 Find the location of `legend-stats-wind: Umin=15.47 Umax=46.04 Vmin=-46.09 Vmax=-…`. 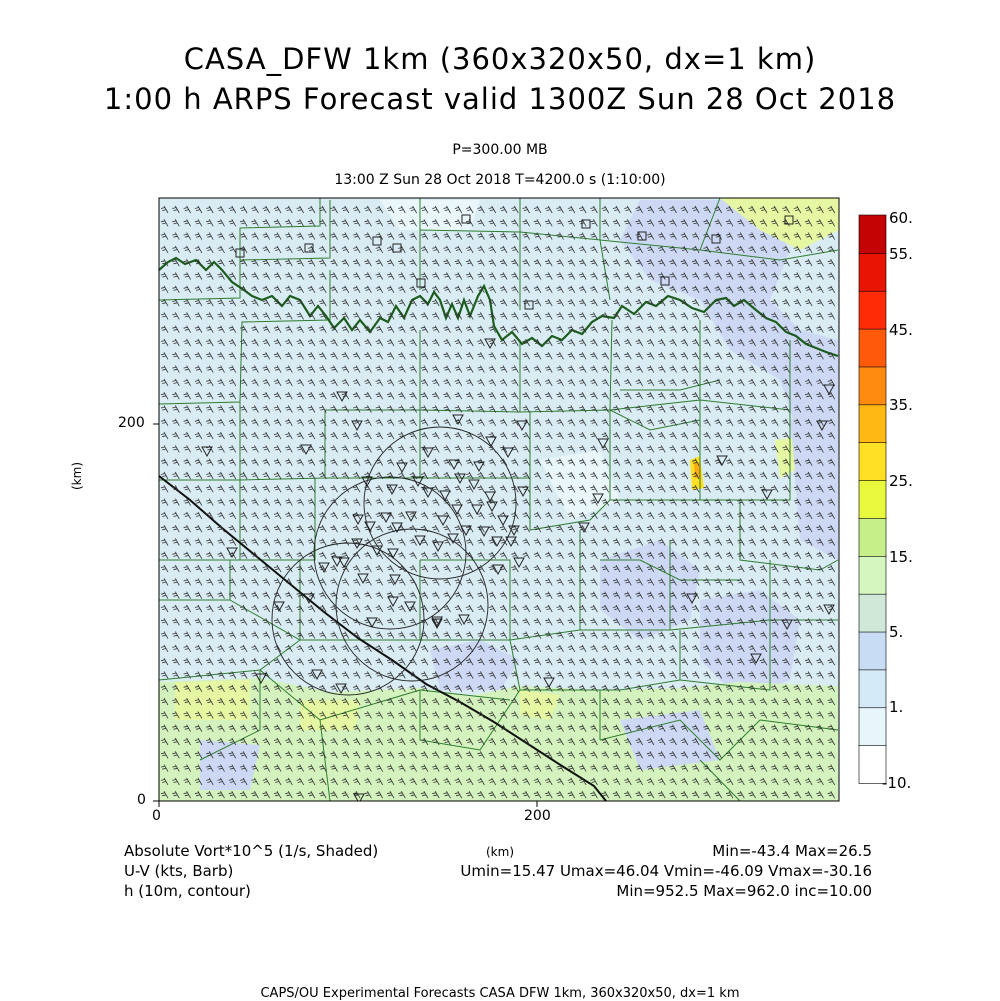

legend-stats-wind: Umin=15.47 Umax=46.04 Vmin=-46.09 Vmax=-… is located at coordinates (666, 871).